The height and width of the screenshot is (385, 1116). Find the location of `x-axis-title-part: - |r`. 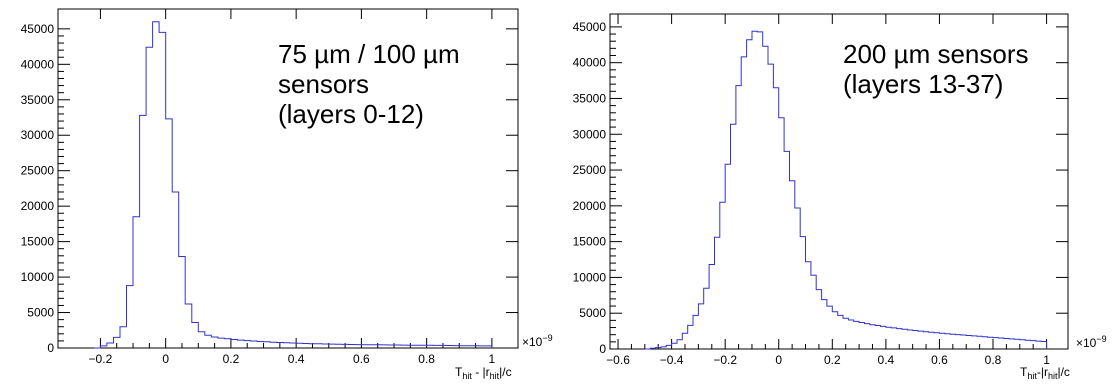

x-axis-title-part: - |r is located at coordinates (481, 372).